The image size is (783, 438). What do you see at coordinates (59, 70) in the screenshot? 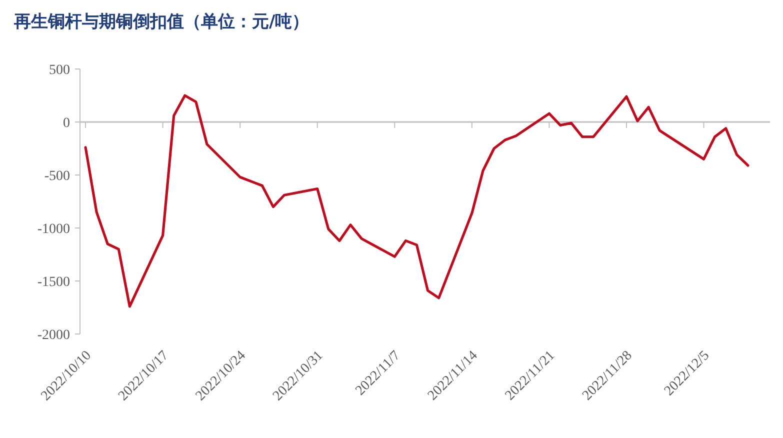
I see `y-tick-label: 500` at bounding box center [59, 70].